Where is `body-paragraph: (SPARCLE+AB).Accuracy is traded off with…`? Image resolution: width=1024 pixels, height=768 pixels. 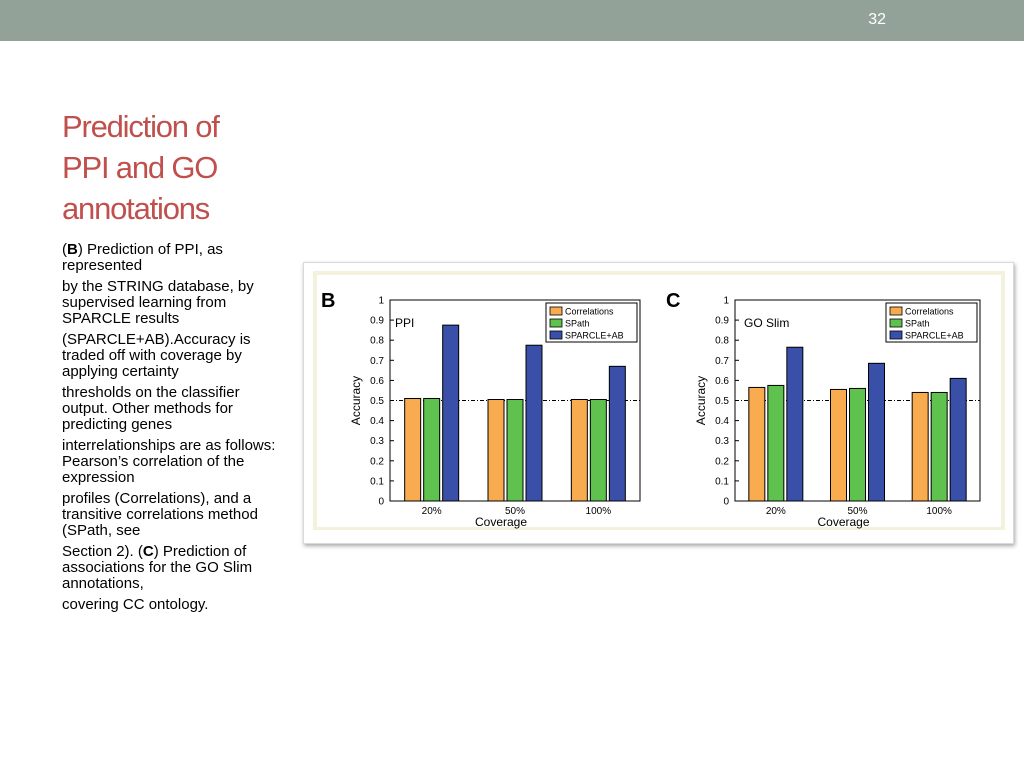 body-paragraph: (SPARCLE+AB).Accuracy is traded off with… is located at coordinates (173, 356).